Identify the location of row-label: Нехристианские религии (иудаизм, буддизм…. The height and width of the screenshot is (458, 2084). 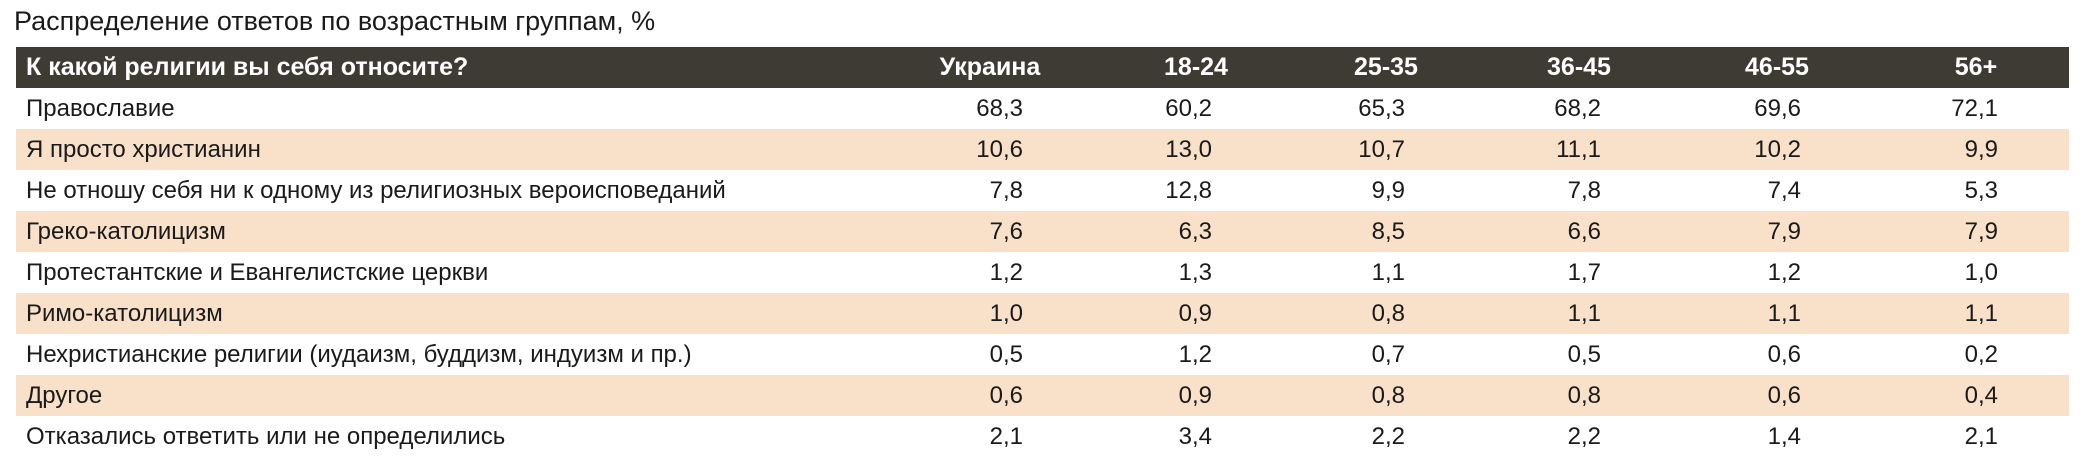
(359, 354).